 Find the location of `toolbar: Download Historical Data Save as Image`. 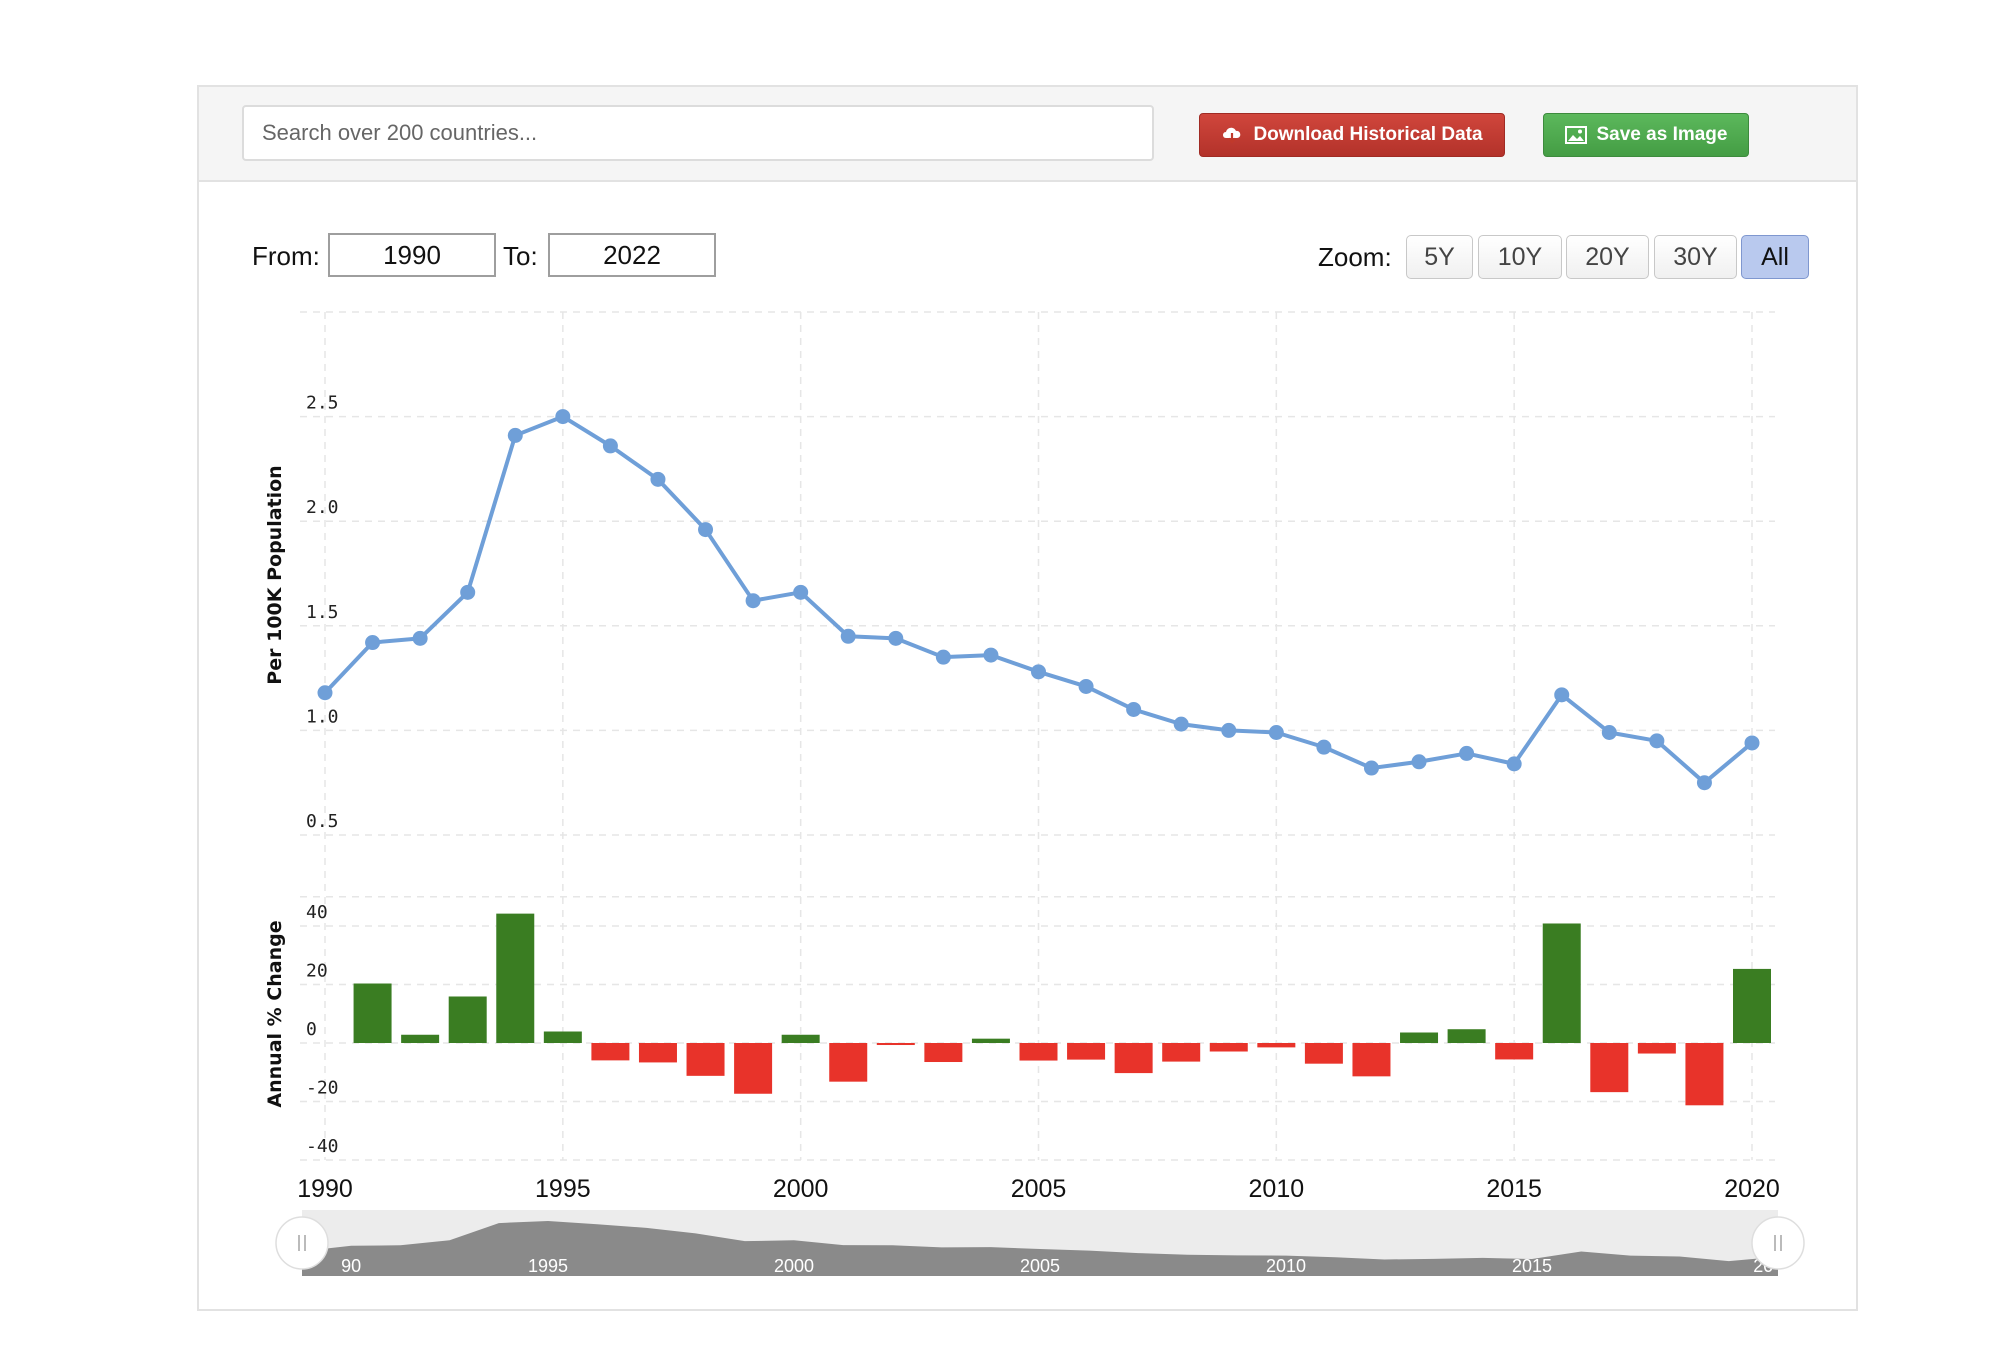

toolbar: Download Historical Data Save as Image is located at coordinates (1027, 134).